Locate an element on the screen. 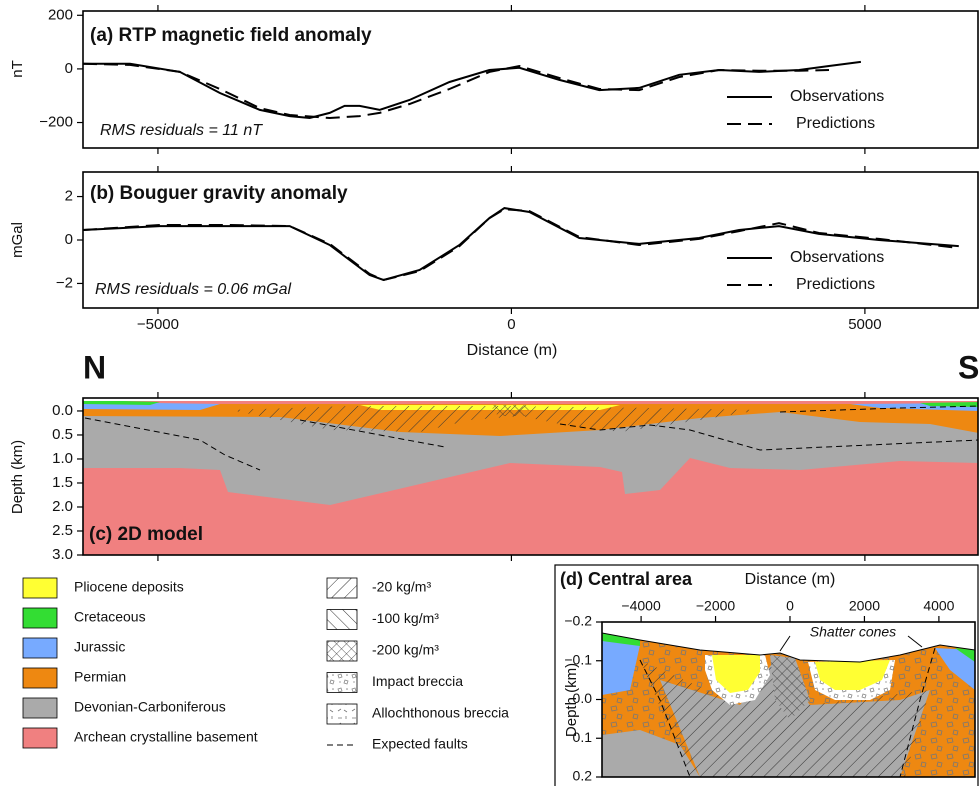 The width and height of the screenshot is (979, 786). direction-label: N is located at coordinates (94, 367).